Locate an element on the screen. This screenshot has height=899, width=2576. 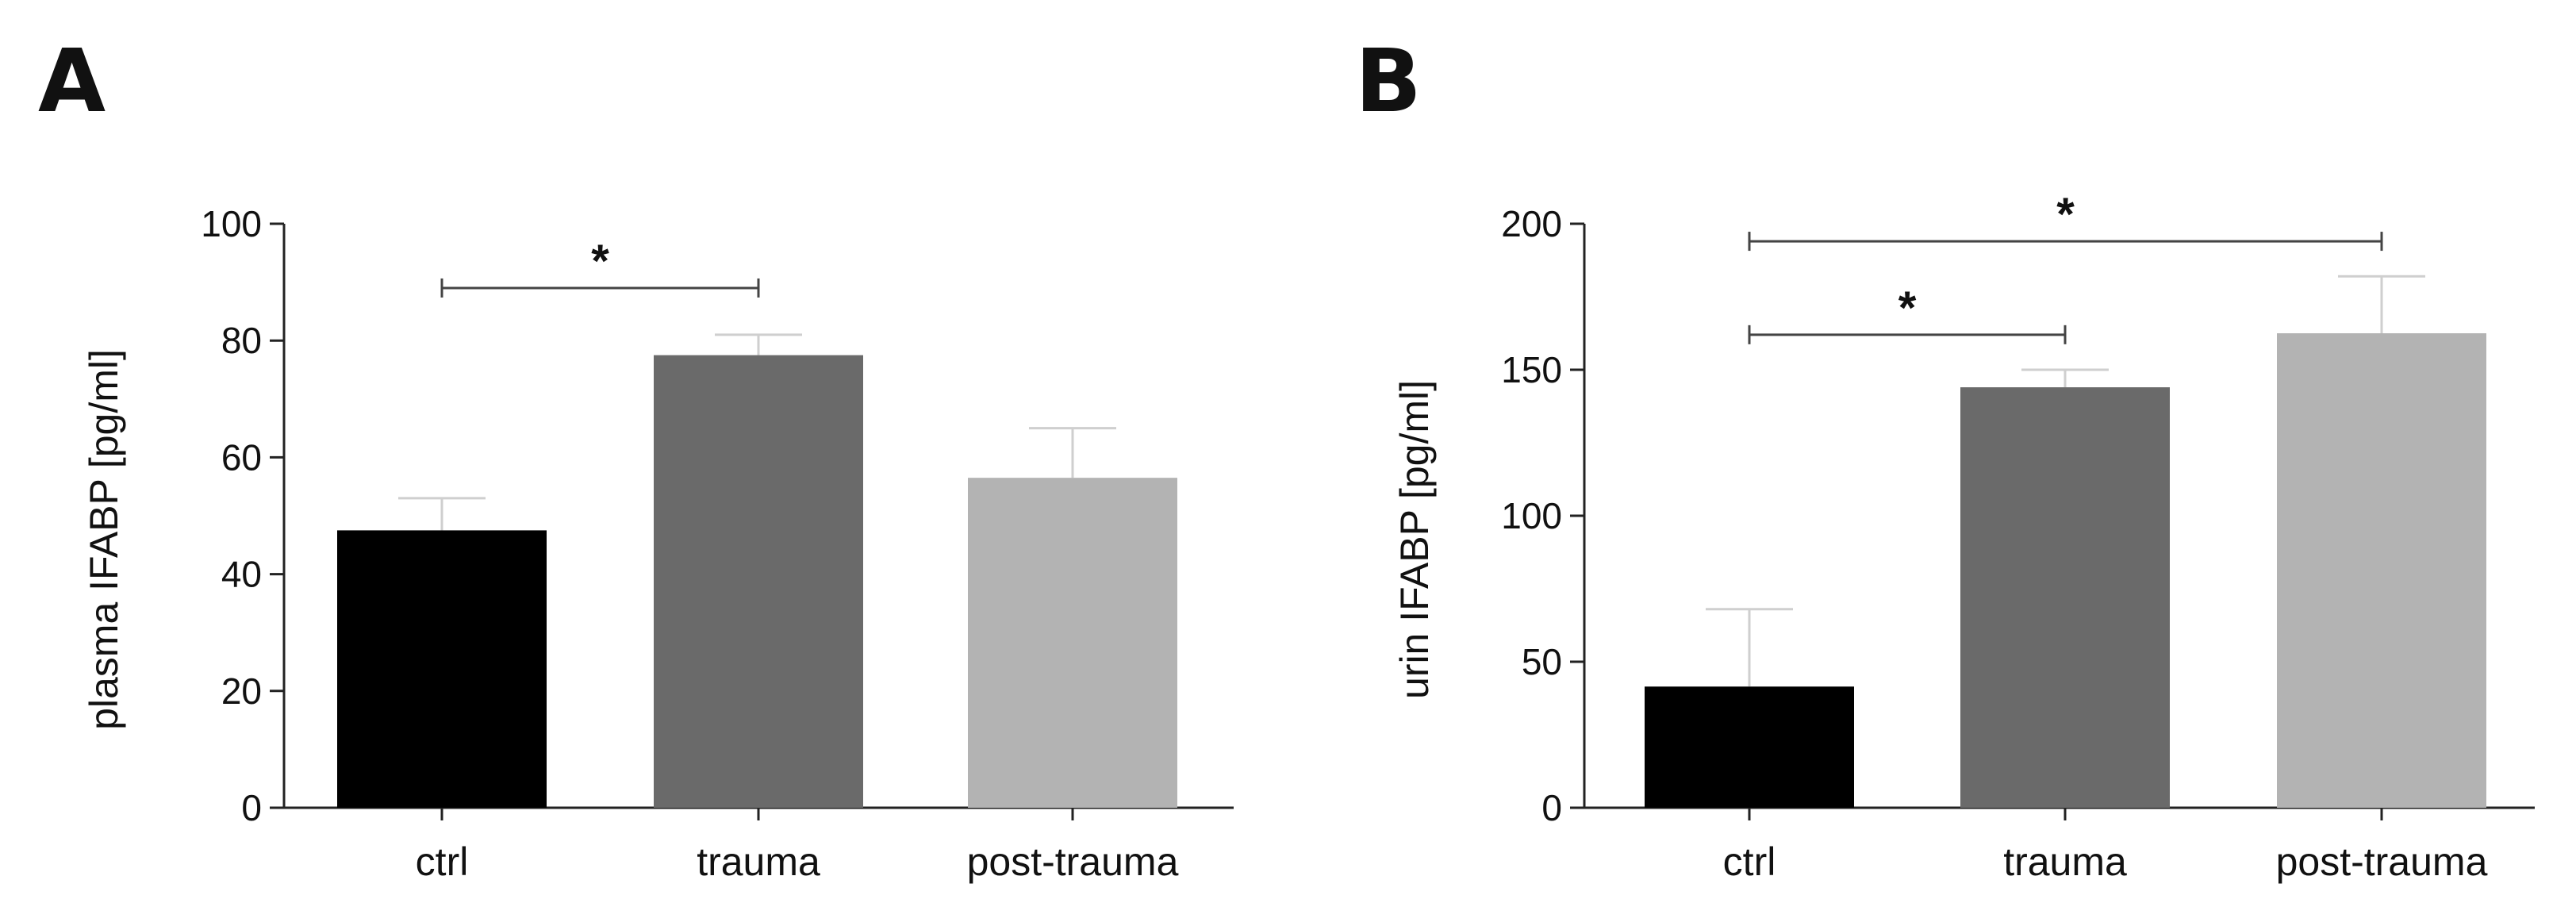
panel-letter: A is located at coordinates (72, 81).